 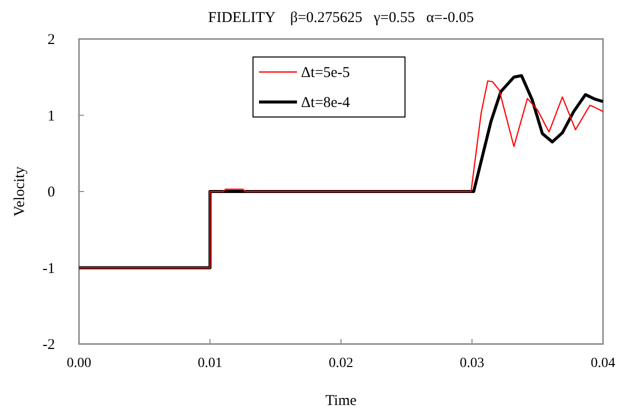 What do you see at coordinates (51, 40) in the screenshot?
I see `y-tick-label: 2` at bounding box center [51, 40].